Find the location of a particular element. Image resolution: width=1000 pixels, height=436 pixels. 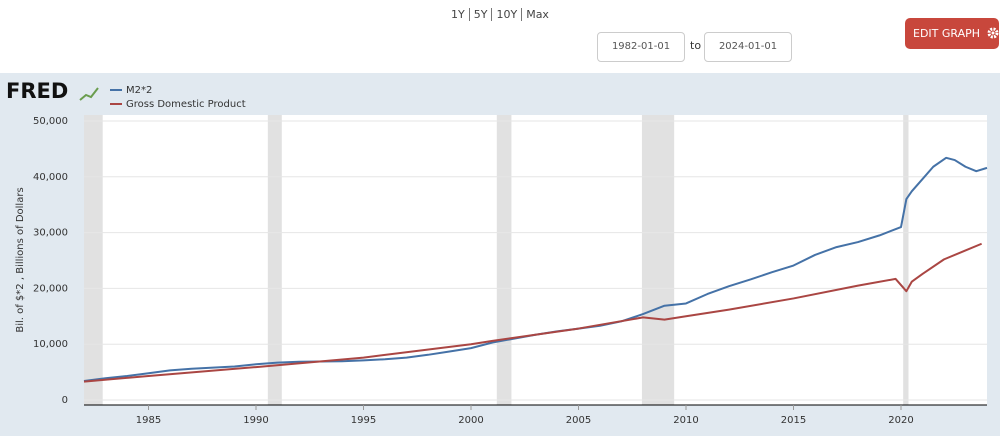

edit-graph-button: EDIT GRAPH is located at coordinates (952, 33).